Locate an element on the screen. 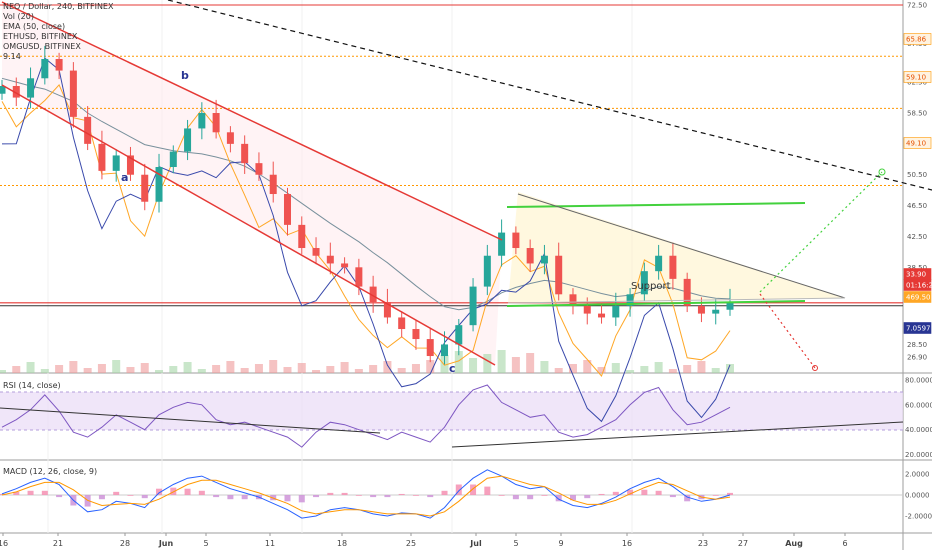 The image size is (932, 550). wave-label-c: c is located at coordinates (452, 368).